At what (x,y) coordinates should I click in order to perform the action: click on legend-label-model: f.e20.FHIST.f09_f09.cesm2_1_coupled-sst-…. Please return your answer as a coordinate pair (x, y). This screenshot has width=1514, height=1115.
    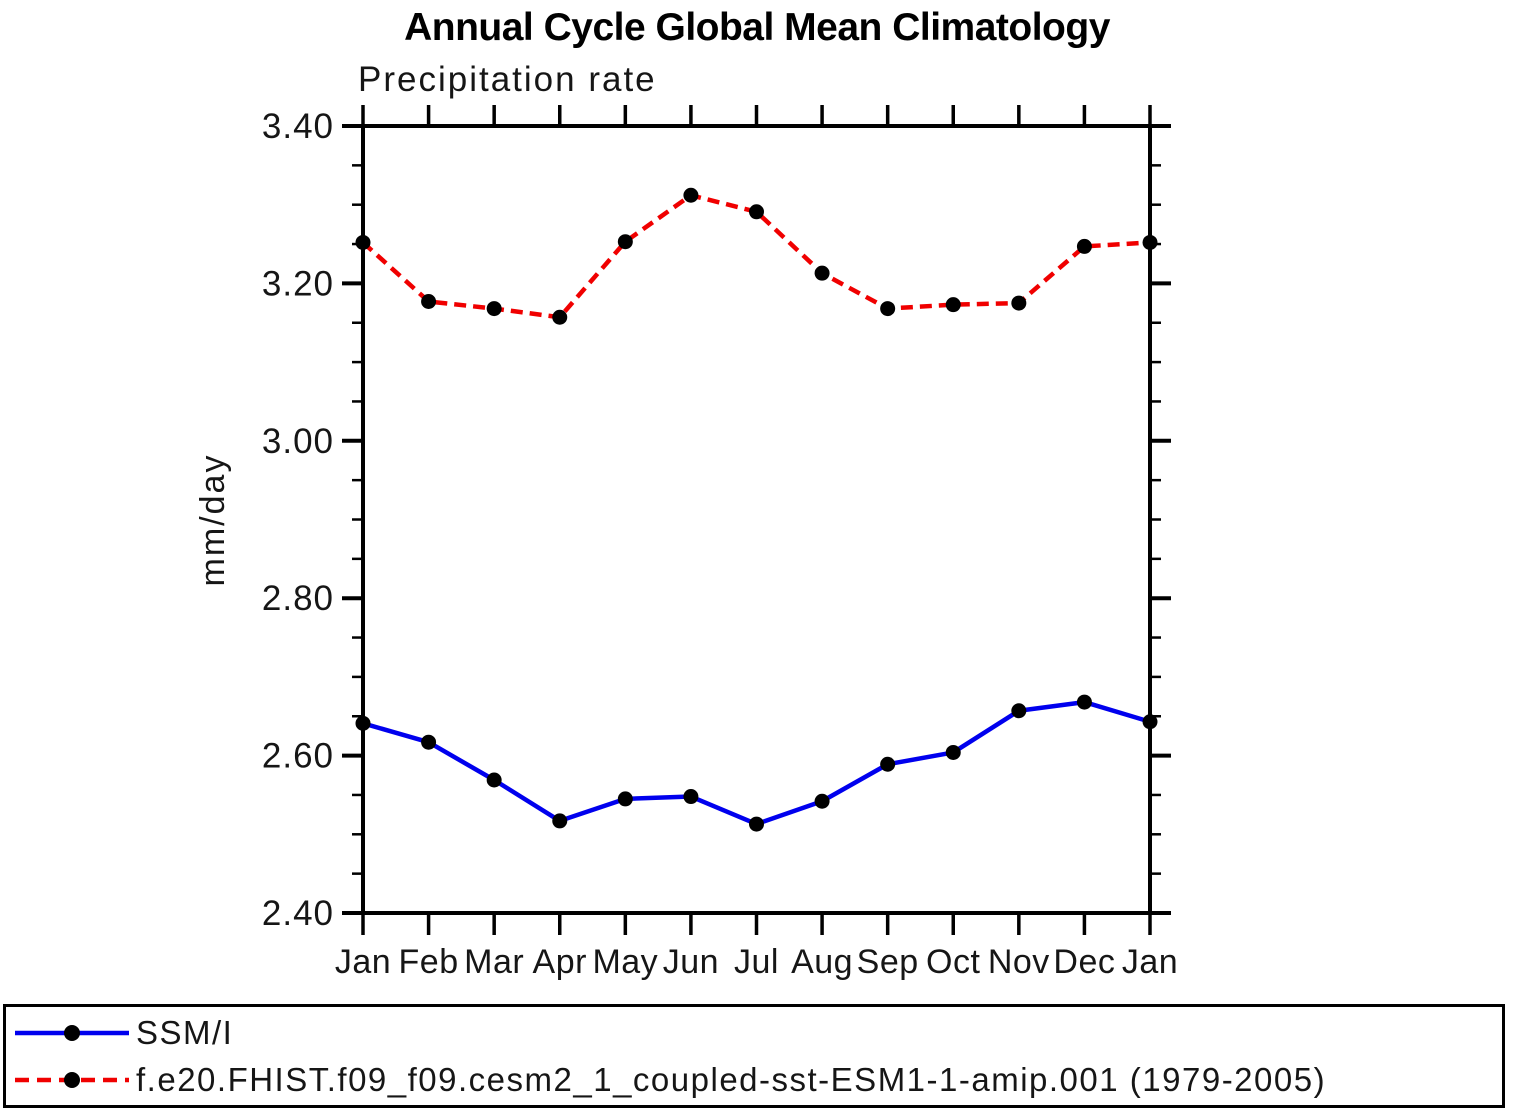
    Looking at the image, I should click on (731, 1079).